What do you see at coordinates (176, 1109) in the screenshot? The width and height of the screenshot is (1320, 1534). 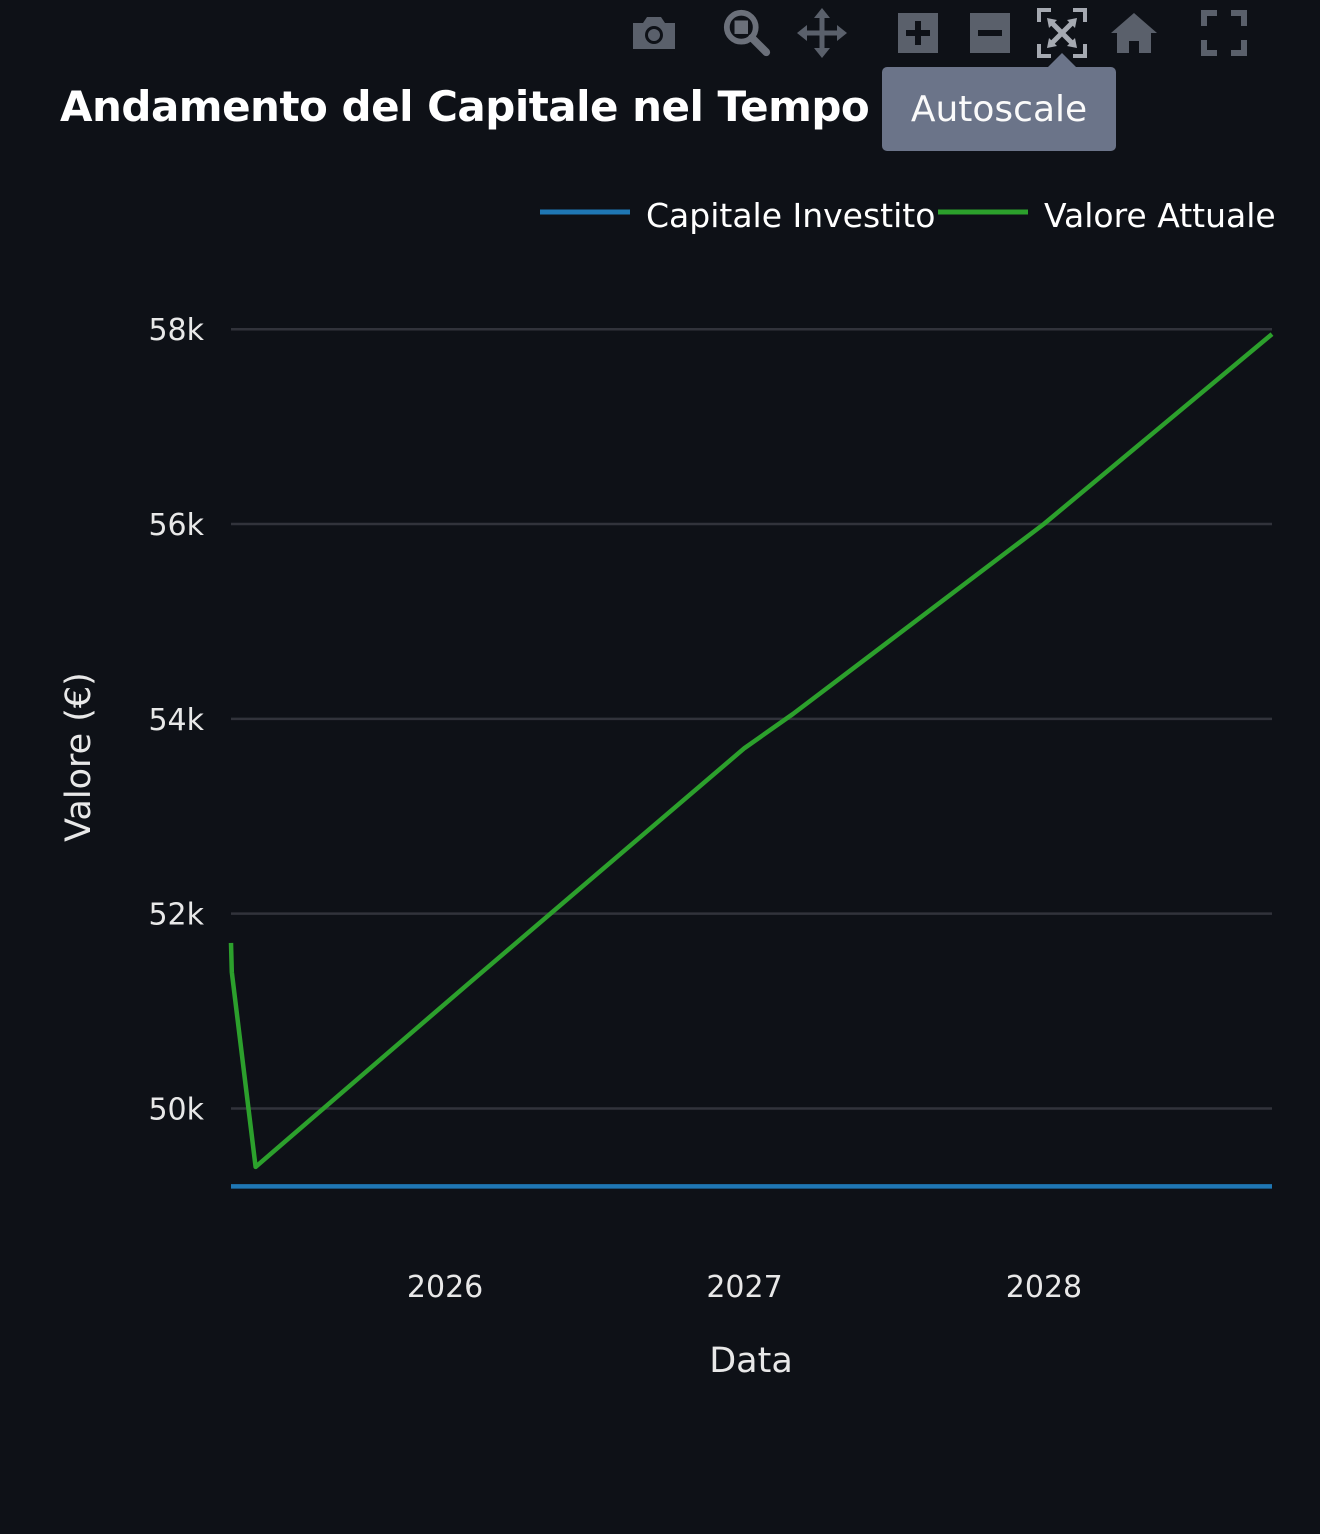 I see `y-tick-label: 50k` at bounding box center [176, 1109].